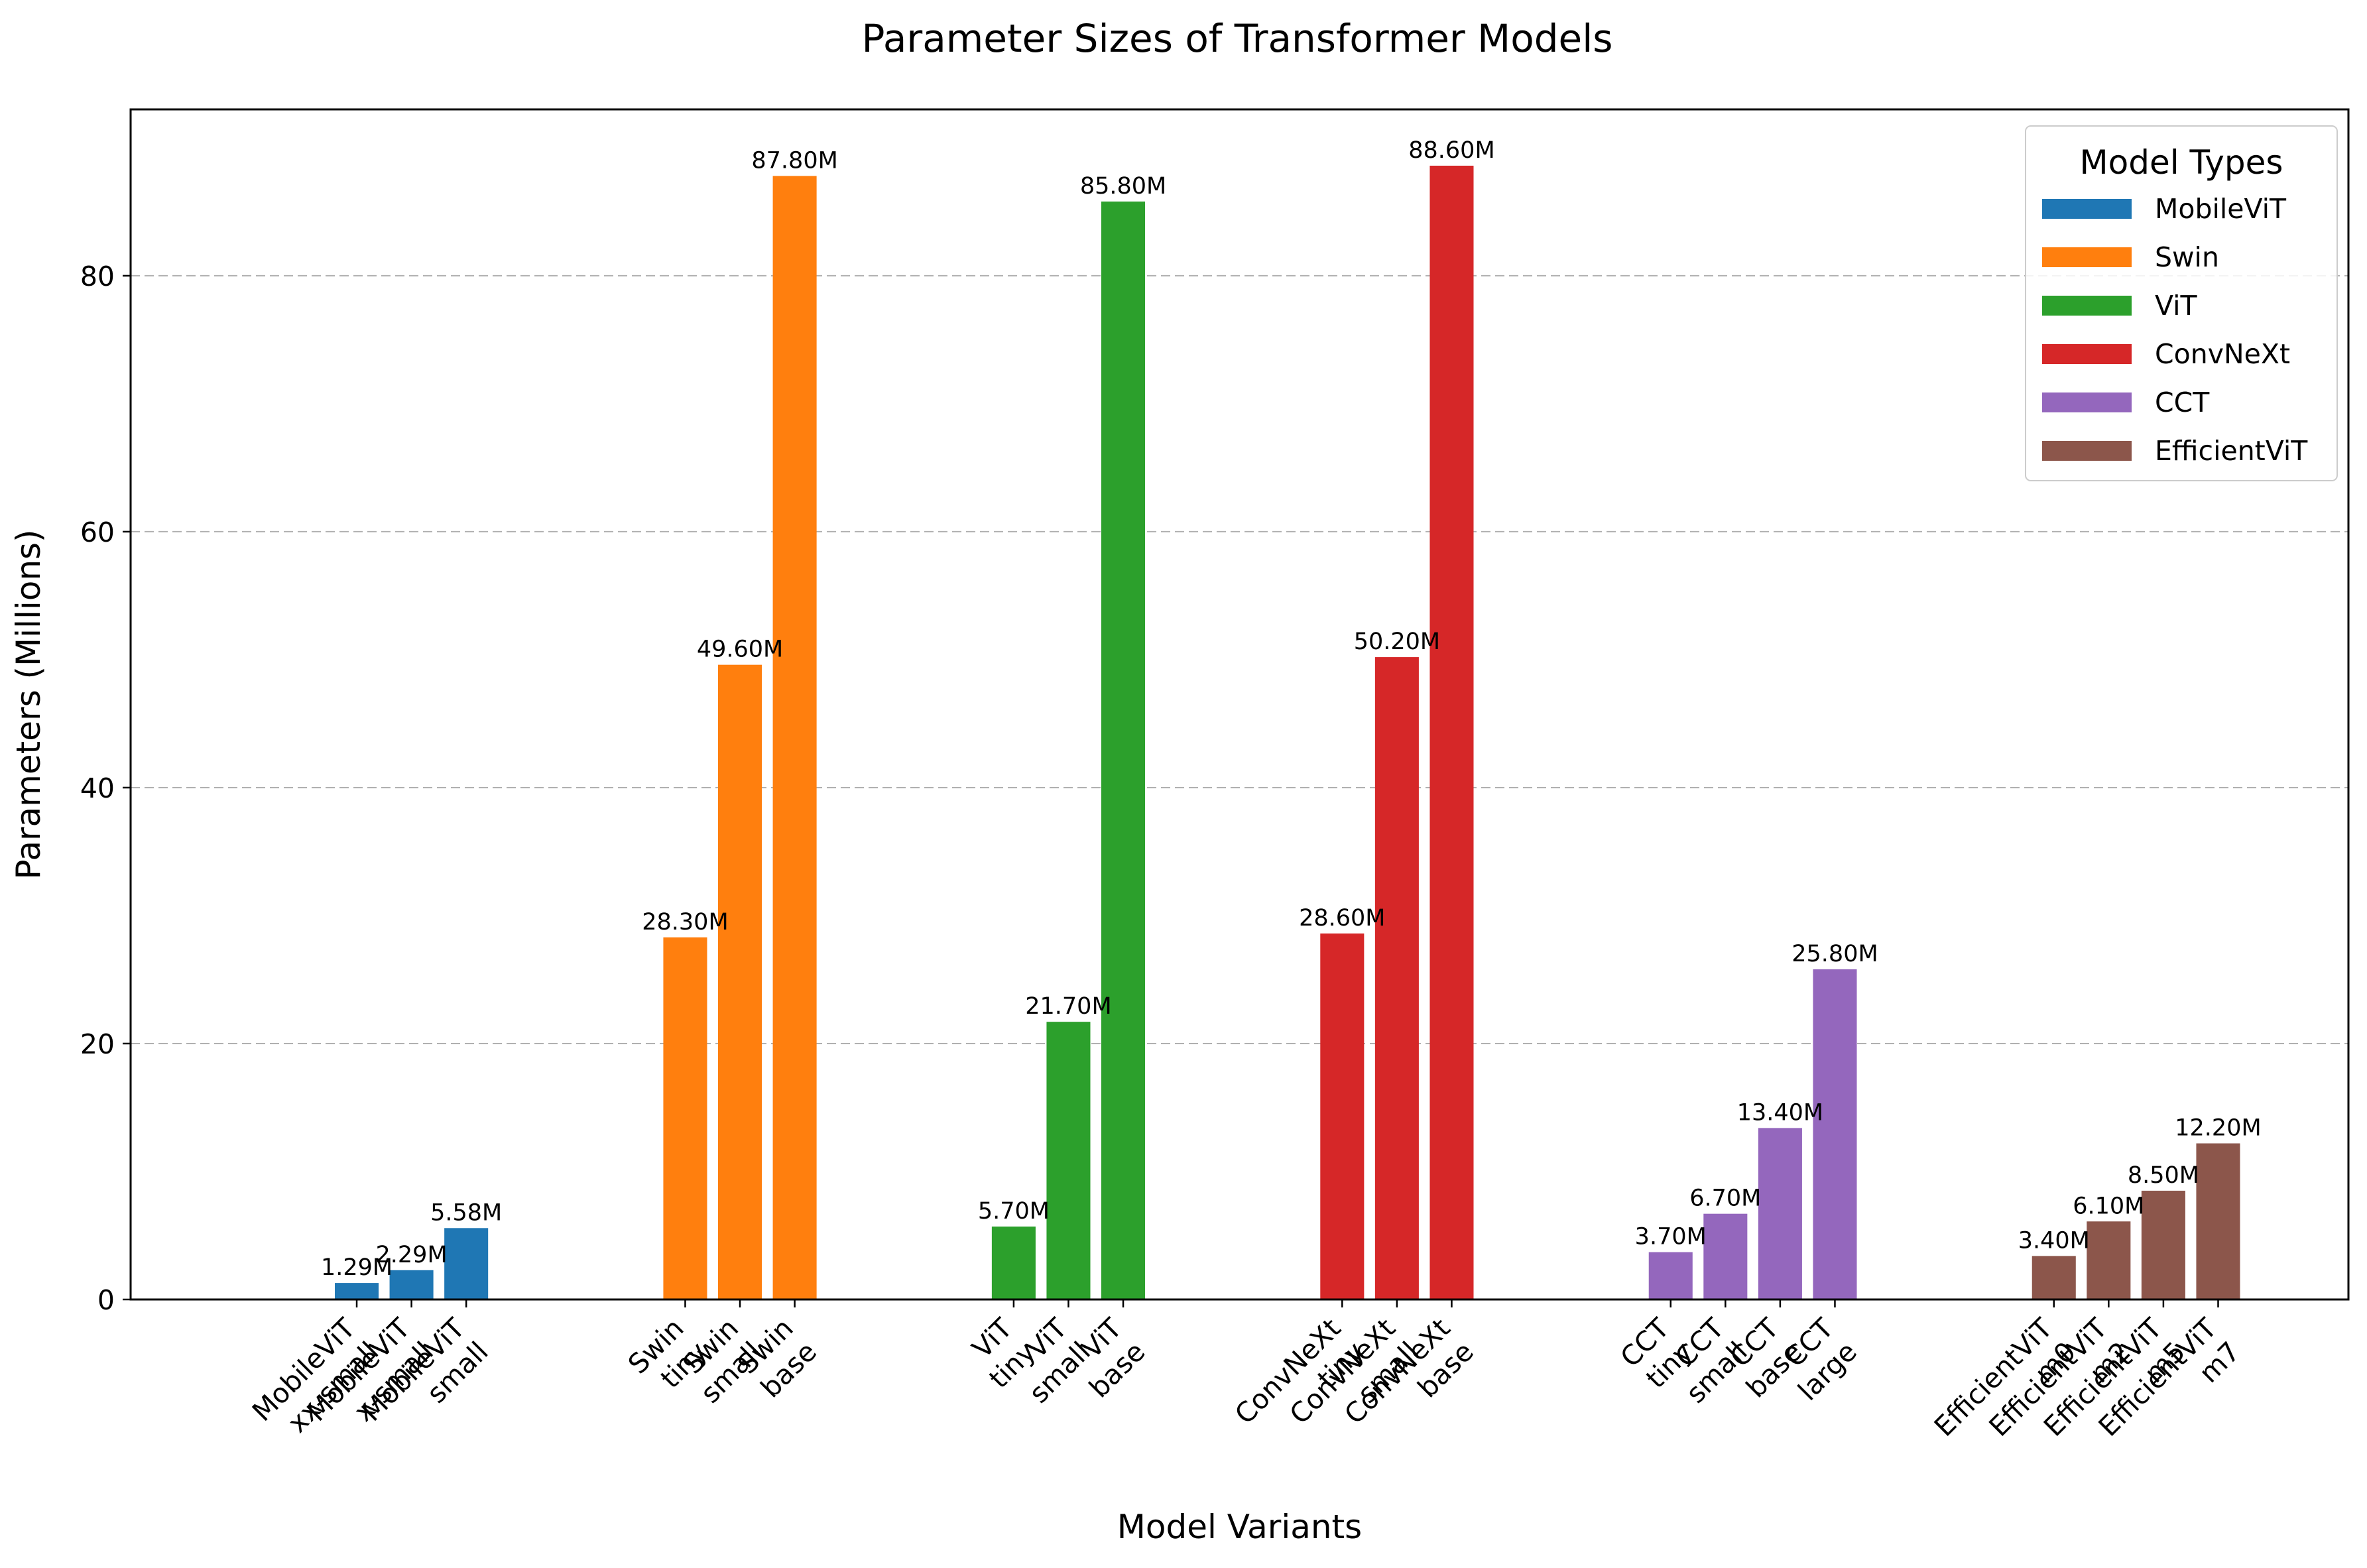 The width and height of the screenshot is (2367, 1568). Describe the element at coordinates (1236, 38) in the screenshot. I see `chart-title: Parameter Sizes of Transformer Models` at that location.